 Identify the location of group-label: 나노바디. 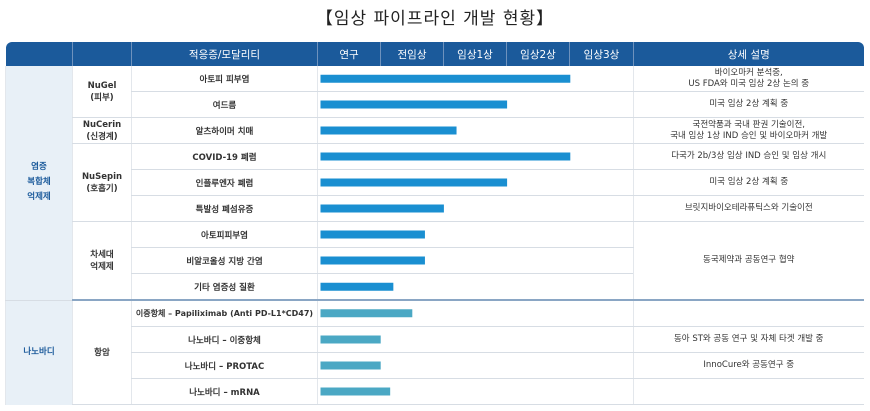
(39, 352).